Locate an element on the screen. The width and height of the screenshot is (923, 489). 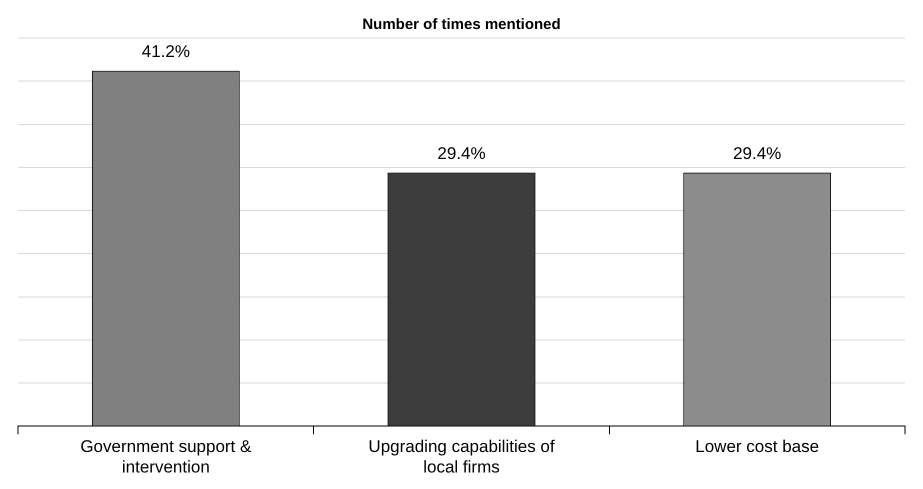
x-tick-label: Lower cost base is located at coordinates (757, 446).